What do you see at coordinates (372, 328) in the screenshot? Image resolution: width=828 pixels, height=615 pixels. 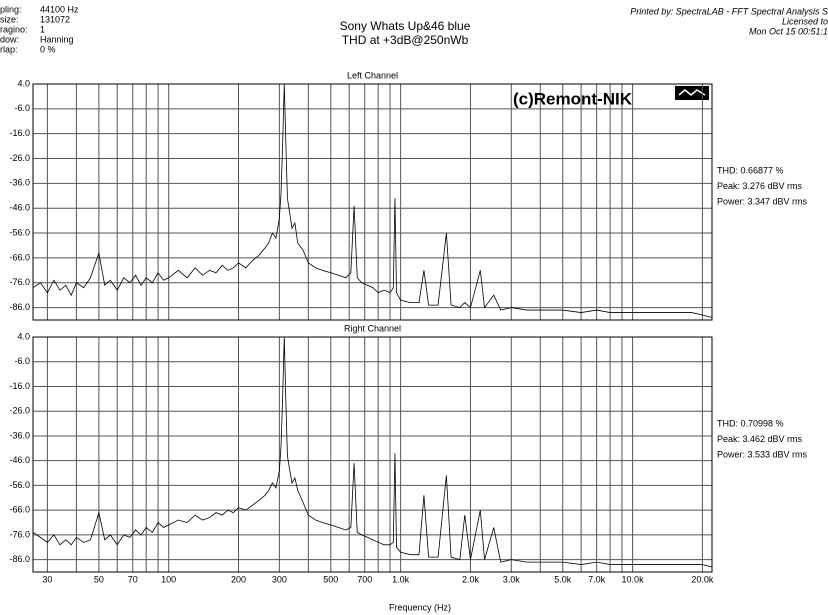 I see `channel-title: Right Channel` at bounding box center [372, 328].